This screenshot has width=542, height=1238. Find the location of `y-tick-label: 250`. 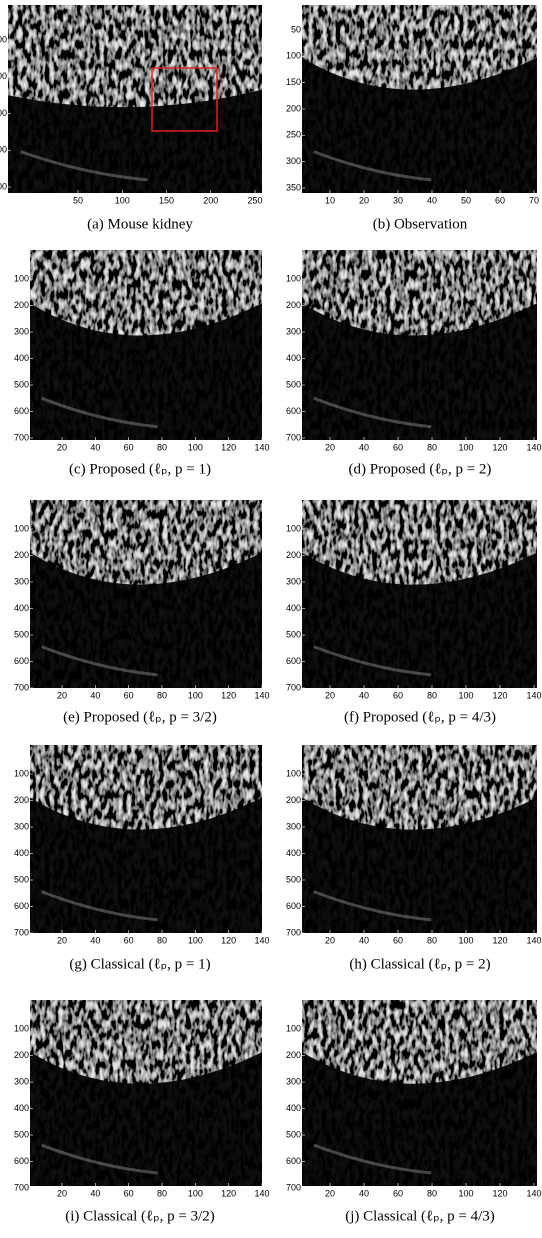

y-tick-label: 250 is located at coordinates (293, 135).